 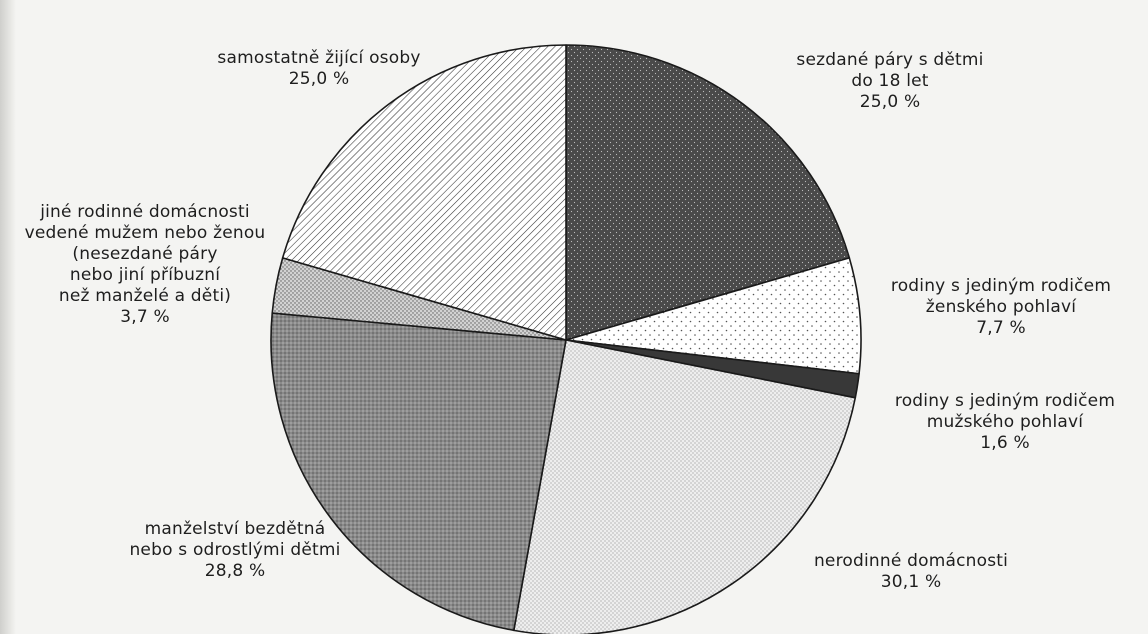 What do you see at coordinates (145, 212) in the screenshot?
I see `label-jine-line-1: jiné rodinné domácnosti` at bounding box center [145, 212].